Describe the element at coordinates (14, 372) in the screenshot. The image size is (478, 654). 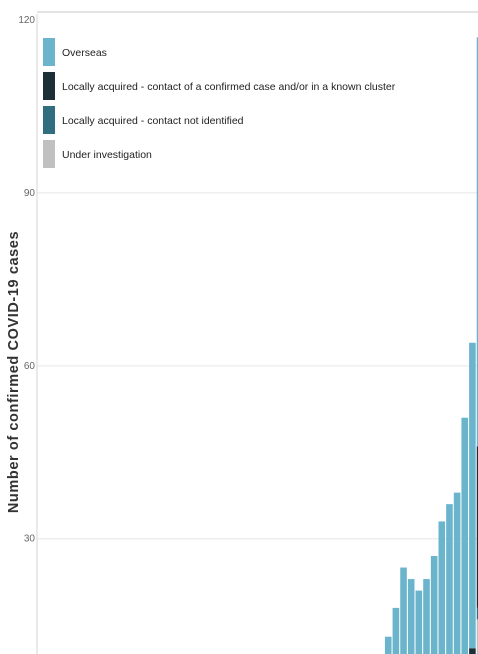
I see `y-axis-title: Number of confirmed COVID-19 cases` at that location.